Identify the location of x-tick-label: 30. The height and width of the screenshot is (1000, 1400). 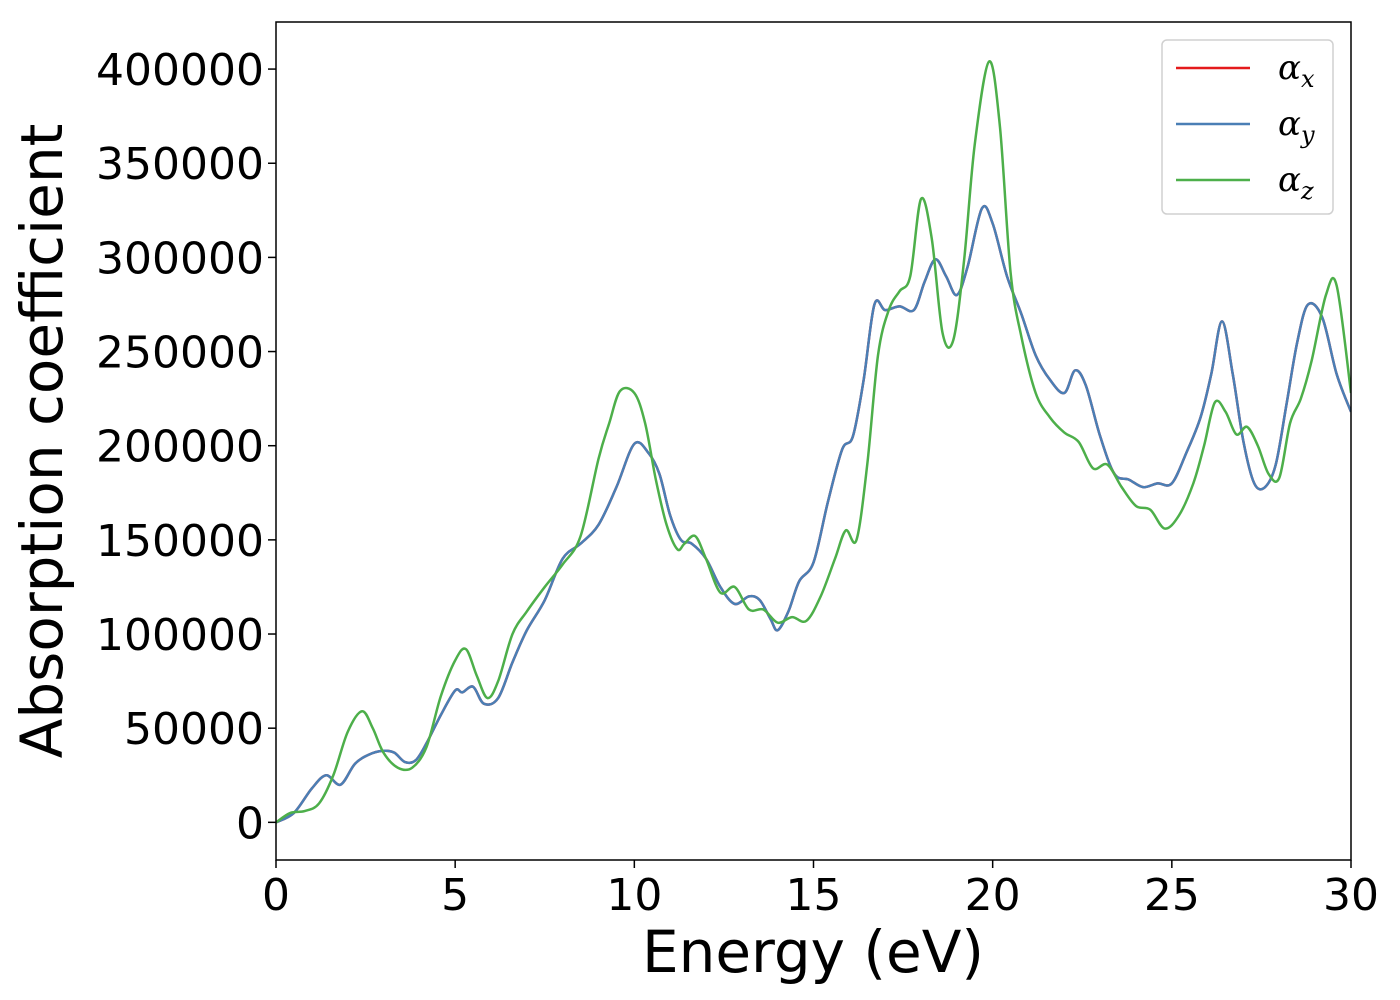
(1351, 895).